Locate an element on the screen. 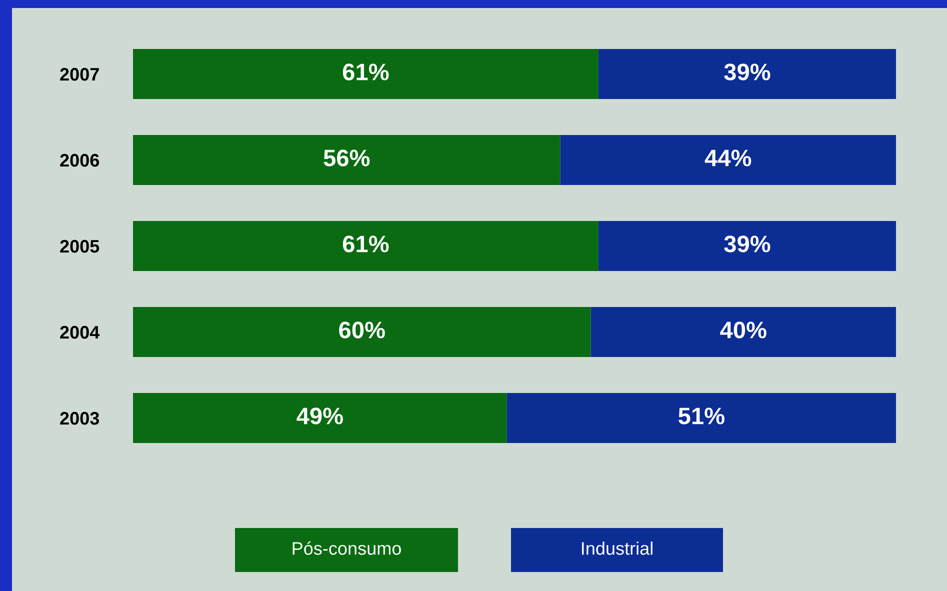 The image size is (947, 591). text: Industrial is located at coordinates (617, 548).